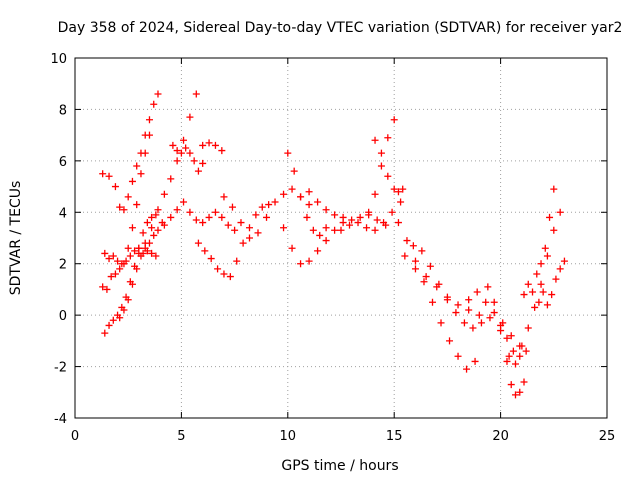 The height and width of the screenshot is (480, 640). I want to click on series-arc-x, so click(534, 288).